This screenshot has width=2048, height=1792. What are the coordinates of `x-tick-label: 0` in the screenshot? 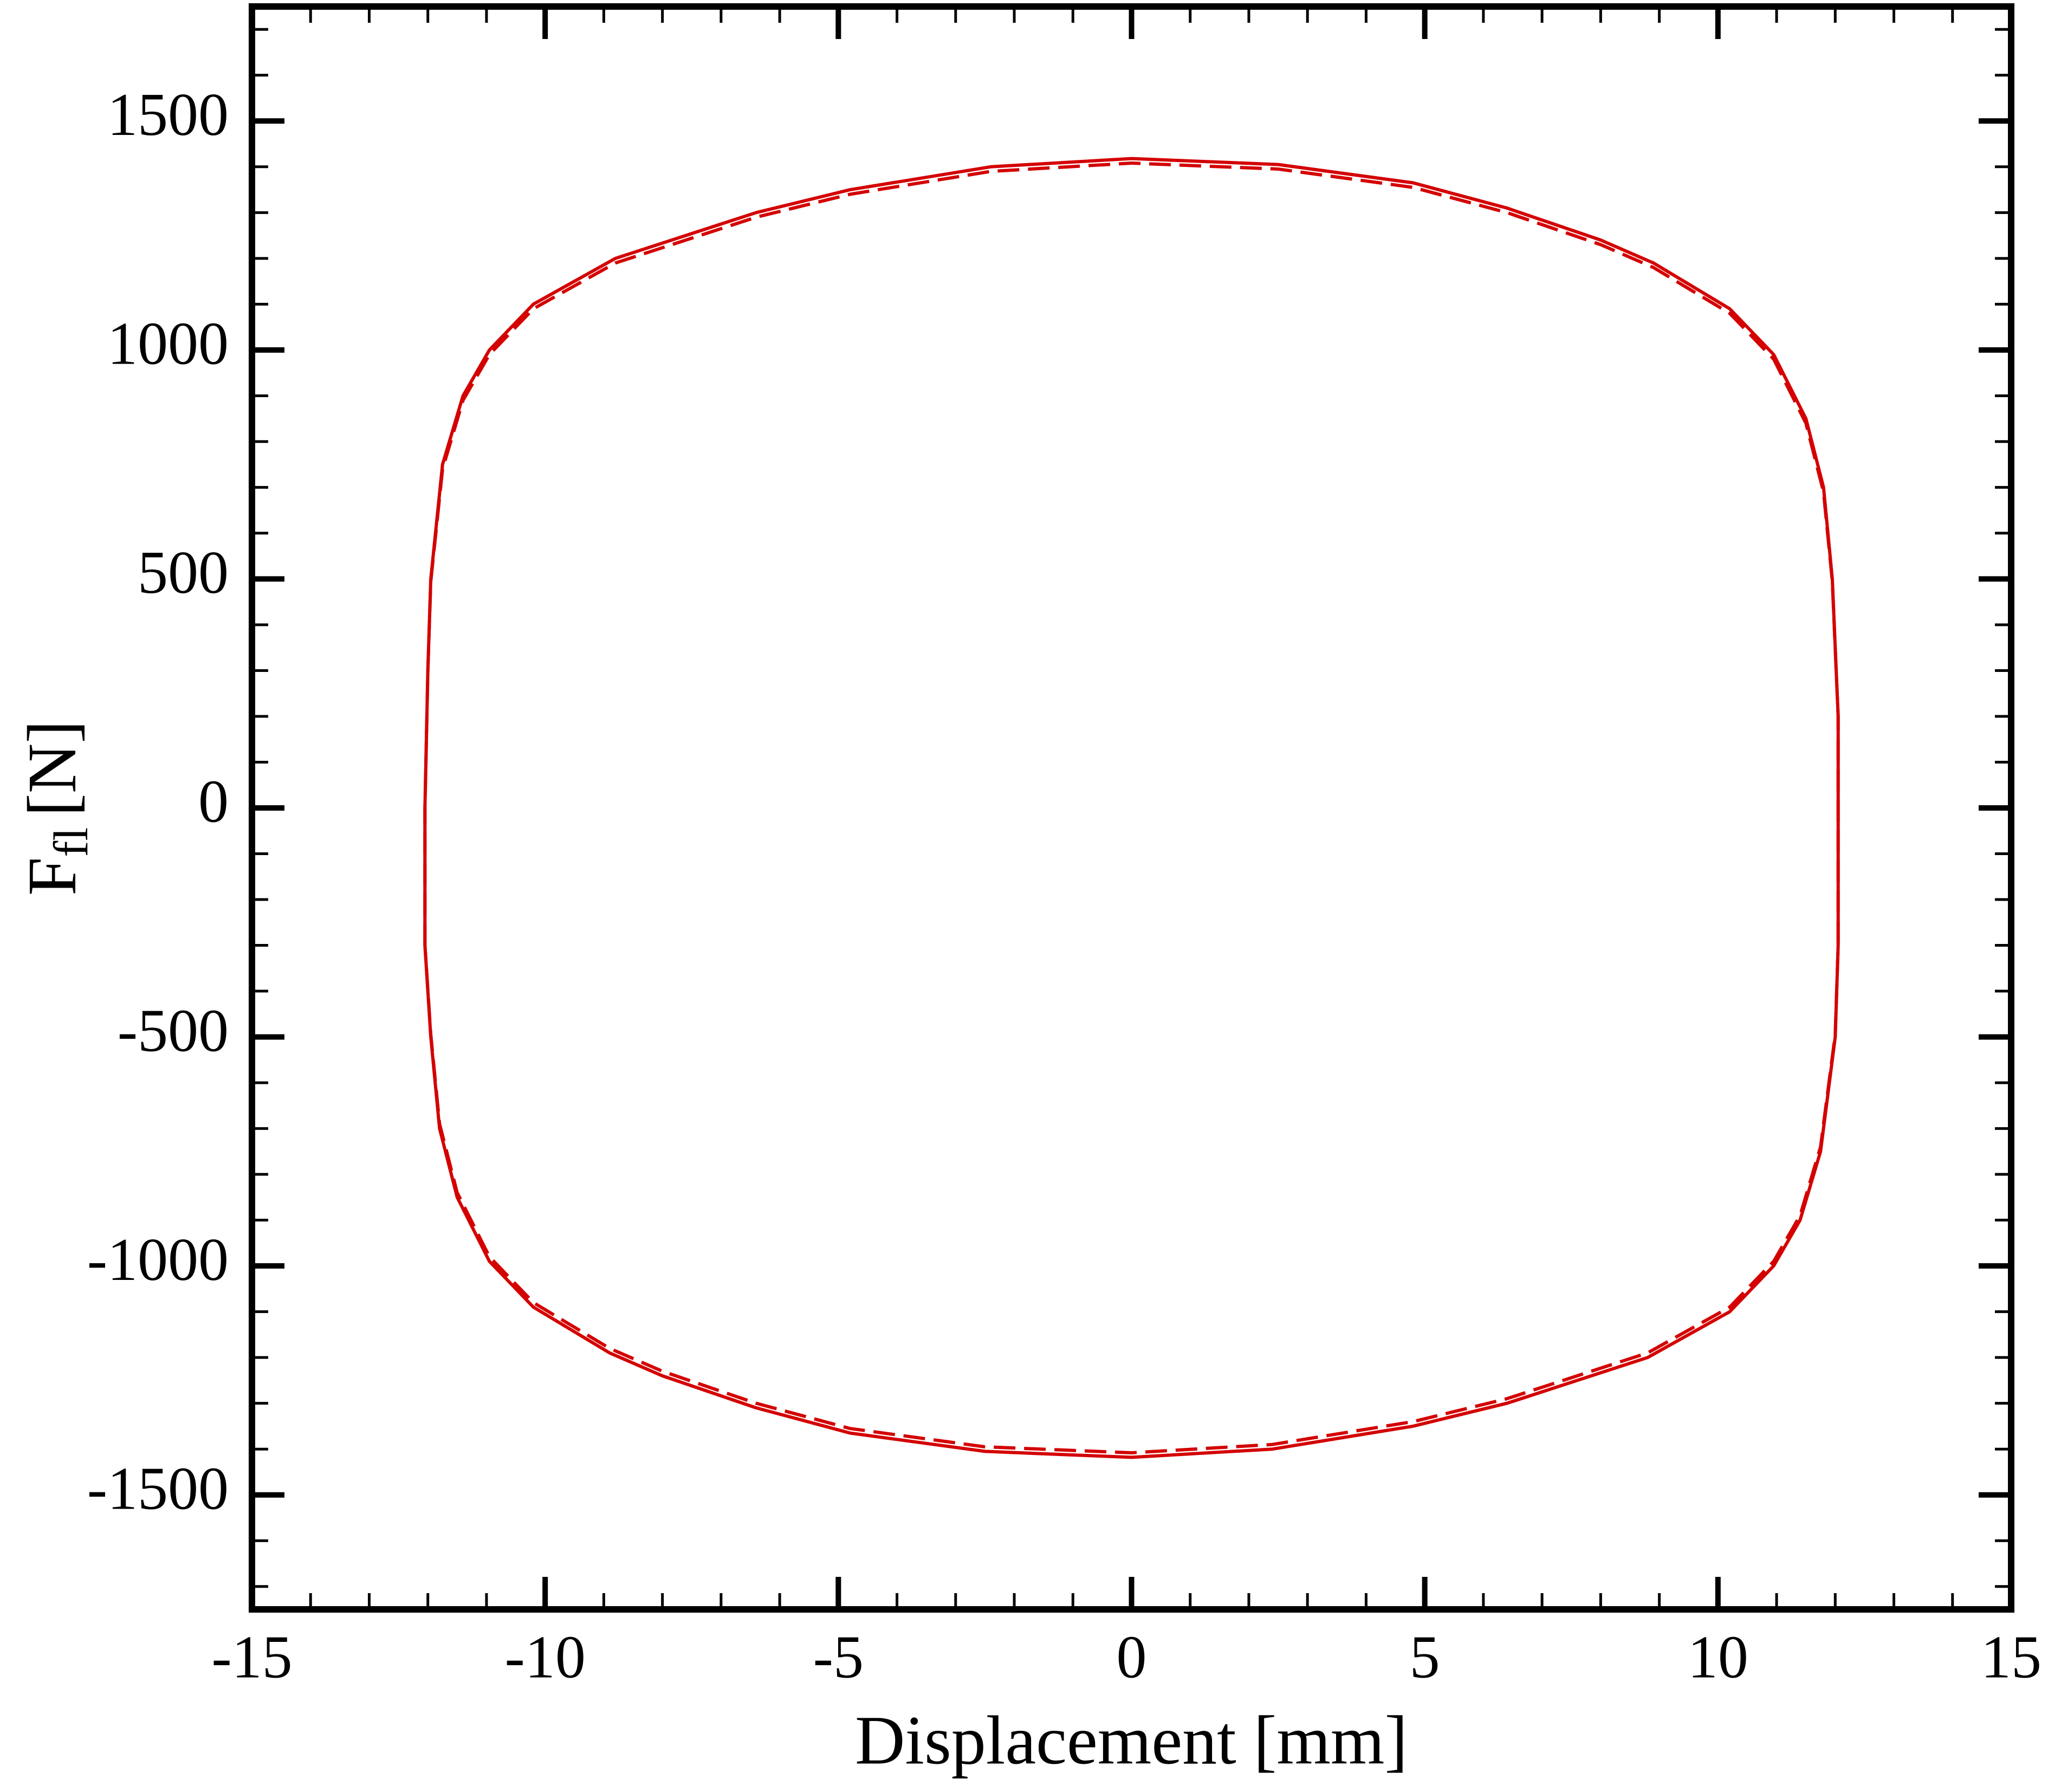 It's located at (1132, 1657).